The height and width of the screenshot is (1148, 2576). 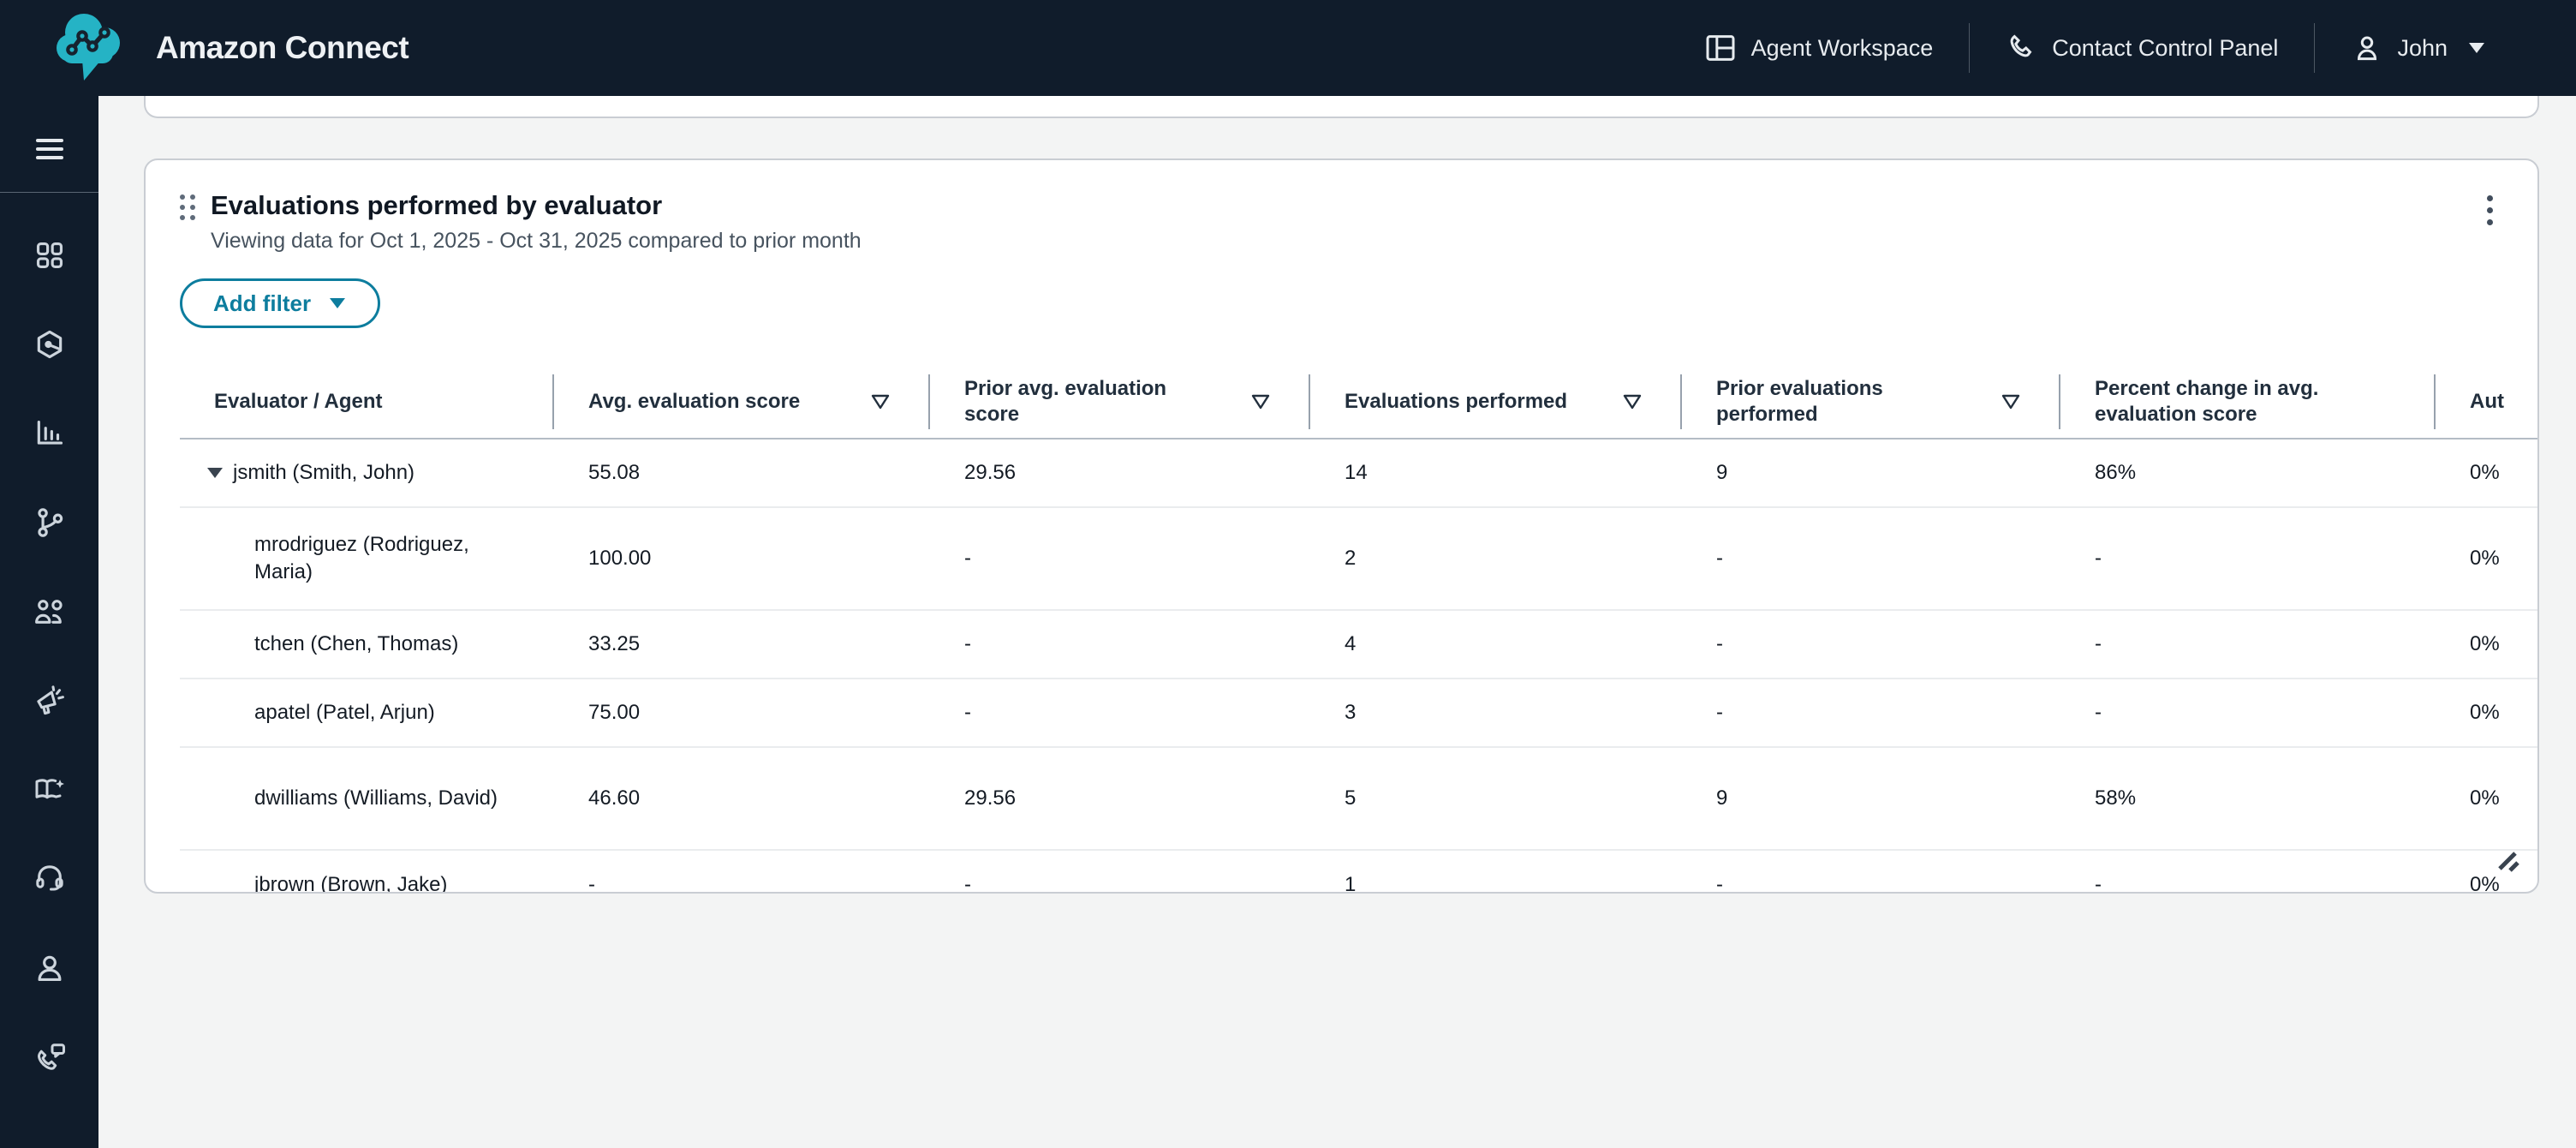 I want to click on sidebar-item-bar-chart, so click(x=49, y=434).